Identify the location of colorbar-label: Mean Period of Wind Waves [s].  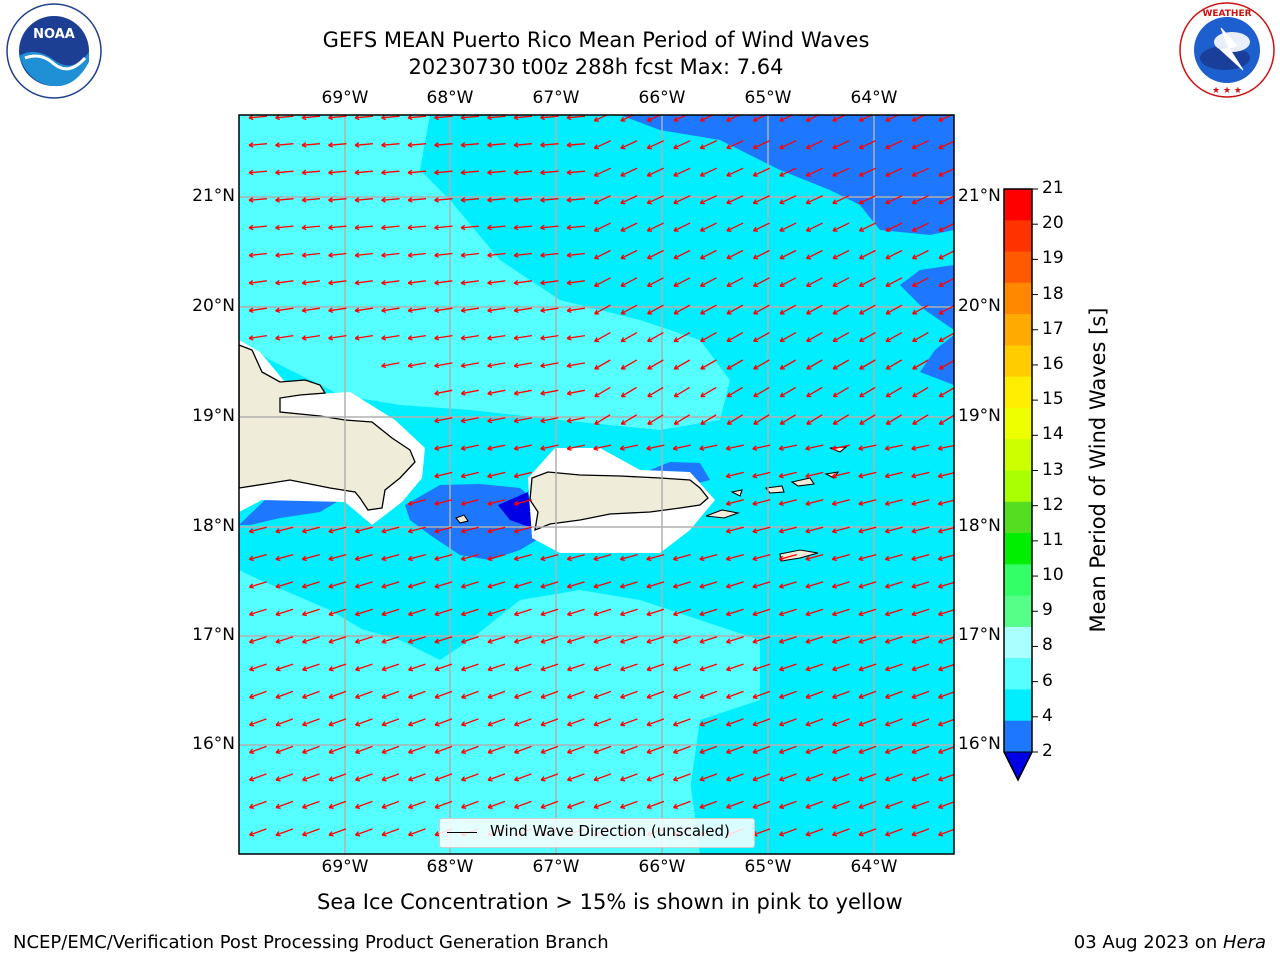
(1098, 470).